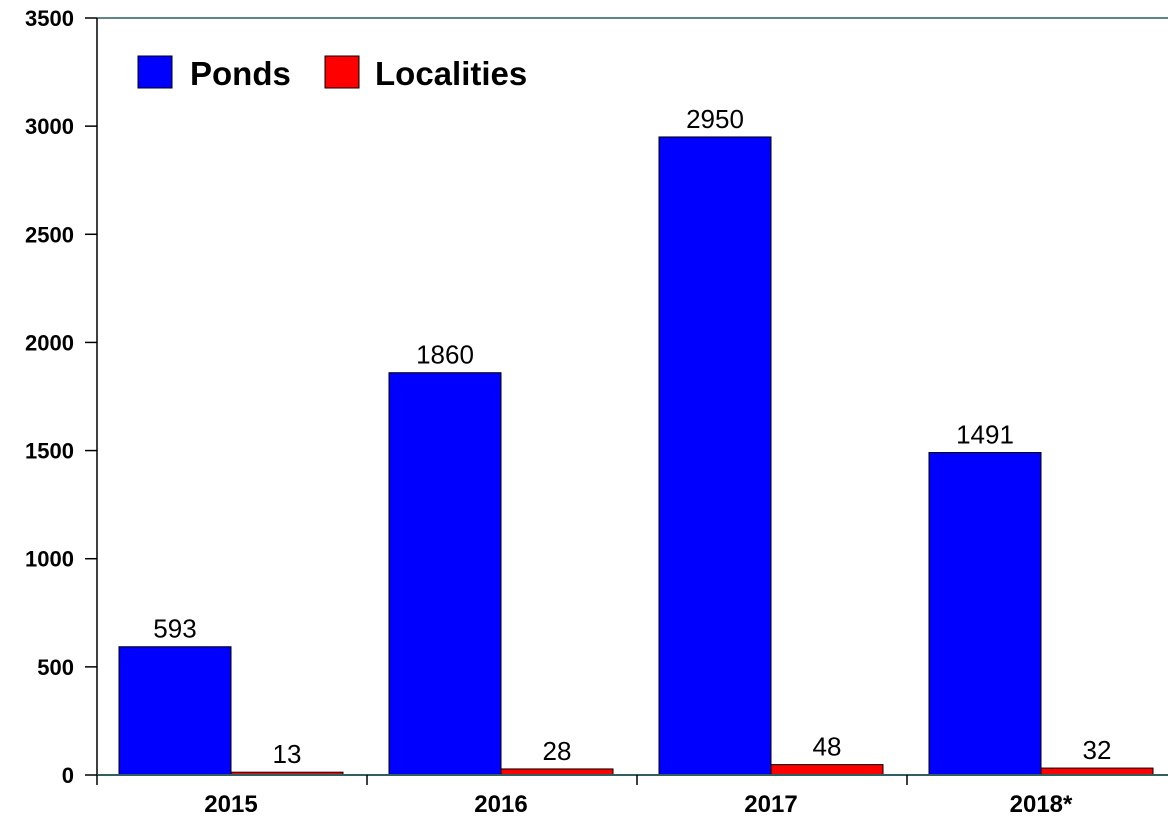 This screenshot has width=1168, height=831. Describe the element at coordinates (451, 73) in the screenshot. I see `legend-label-localities: Localities` at that location.